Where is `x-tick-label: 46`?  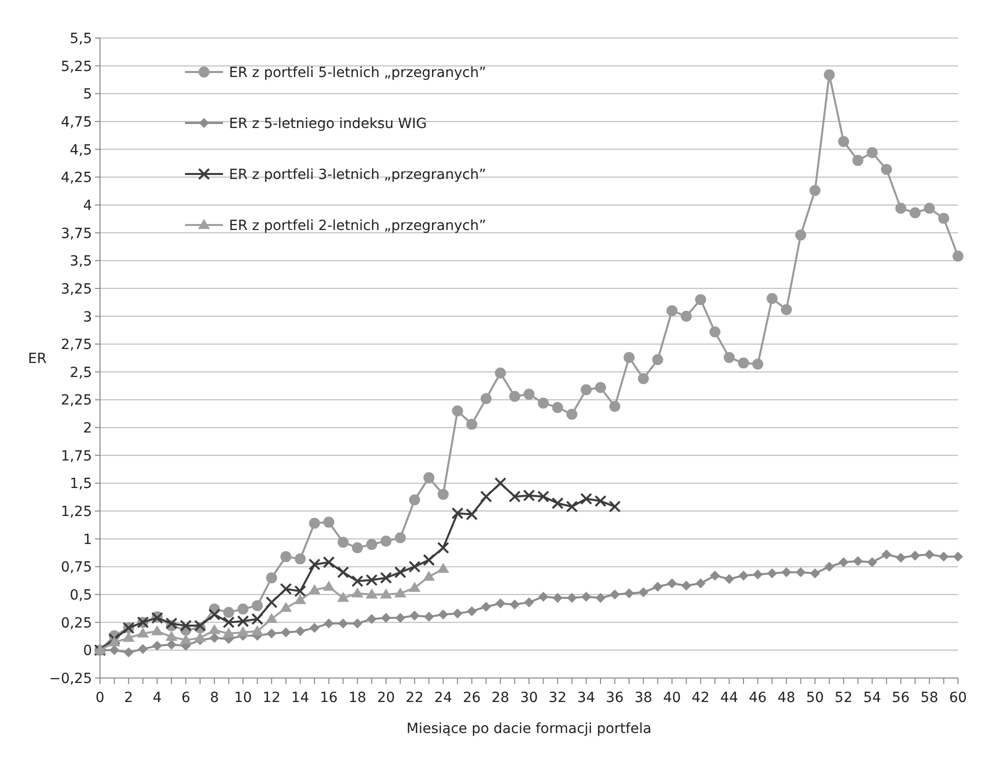 x-tick-label: 46 is located at coordinates (757, 698).